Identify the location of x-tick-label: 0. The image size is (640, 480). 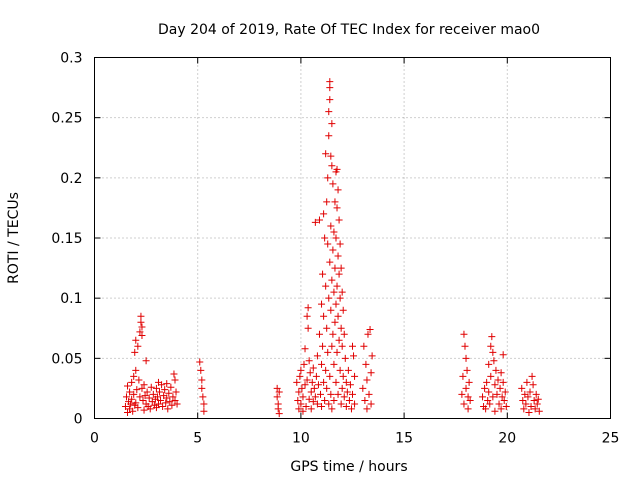
(94, 439).